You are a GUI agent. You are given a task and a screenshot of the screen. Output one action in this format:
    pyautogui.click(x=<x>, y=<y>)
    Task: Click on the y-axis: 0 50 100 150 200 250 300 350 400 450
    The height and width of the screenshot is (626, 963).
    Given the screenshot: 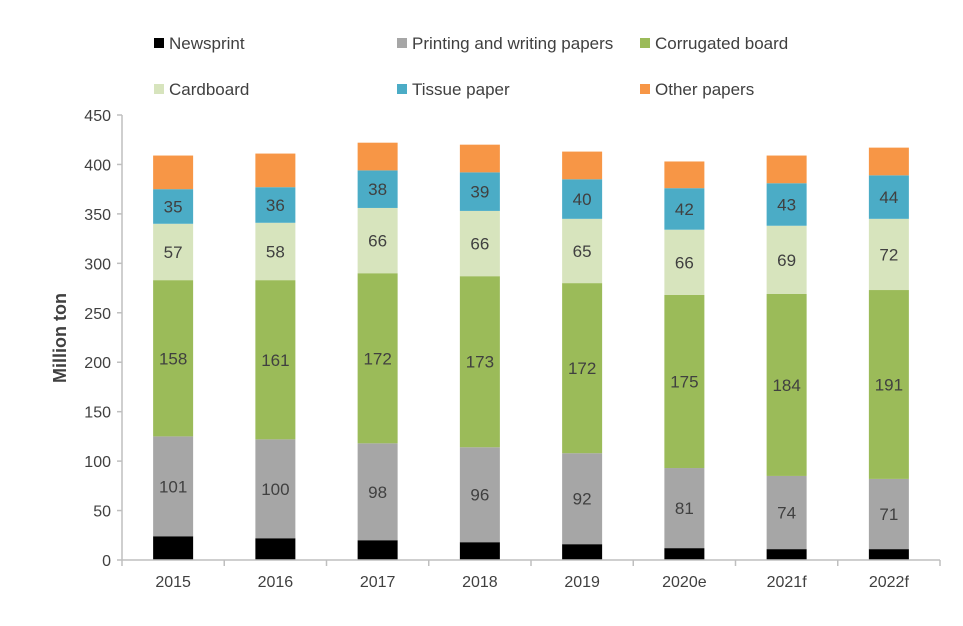 What is the action you would take?
    pyautogui.click(x=103, y=339)
    